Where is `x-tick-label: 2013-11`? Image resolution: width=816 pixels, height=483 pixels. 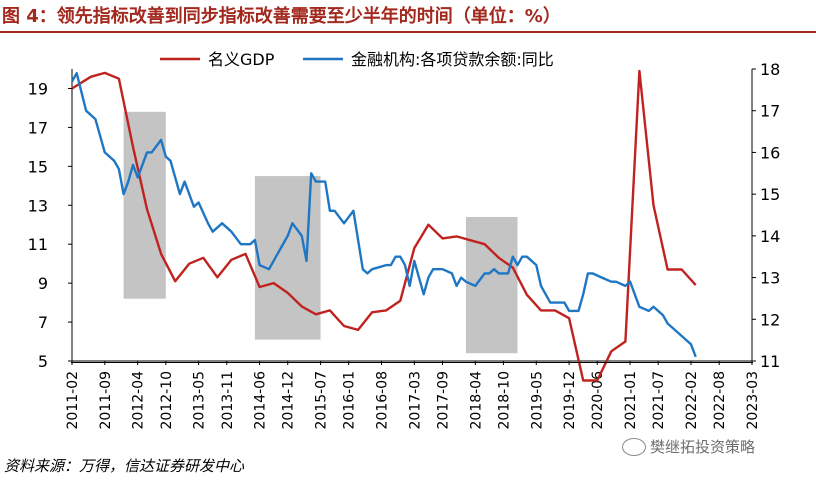
x-tick-label: 2013-11 is located at coordinates (228, 400).